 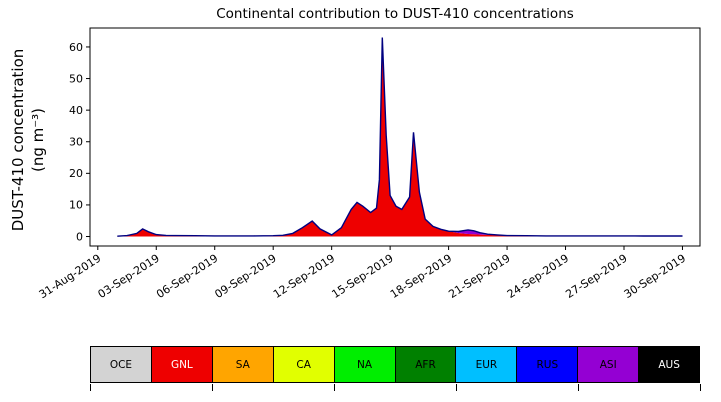 I want to click on legend-cell-EUR: EUR, so click(x=486, y=364).